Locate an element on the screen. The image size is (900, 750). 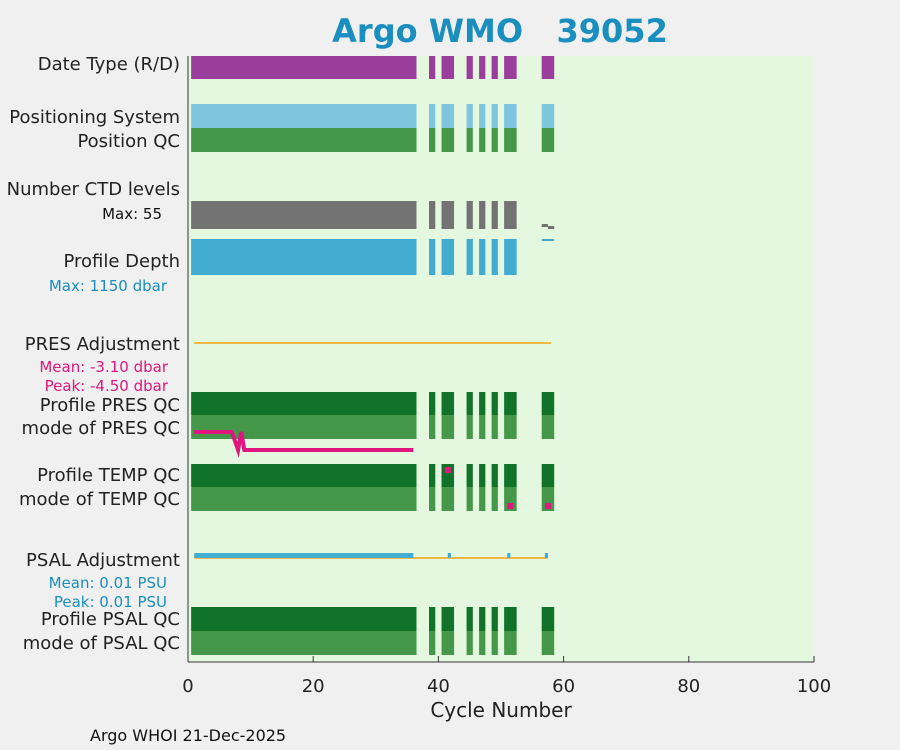
x-tick-label-0: 0 is located at coordinates (187, 686).